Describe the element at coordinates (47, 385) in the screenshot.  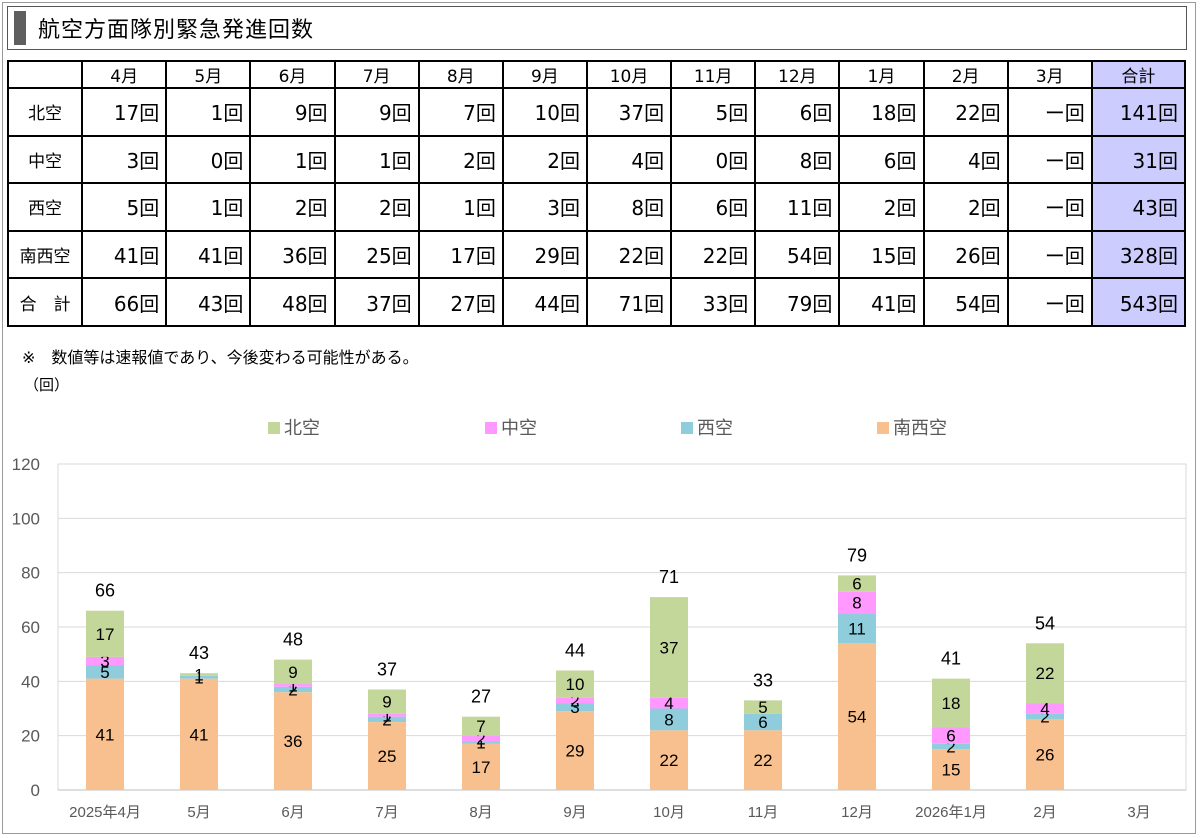
I see `unit-label: （回）` at that location.